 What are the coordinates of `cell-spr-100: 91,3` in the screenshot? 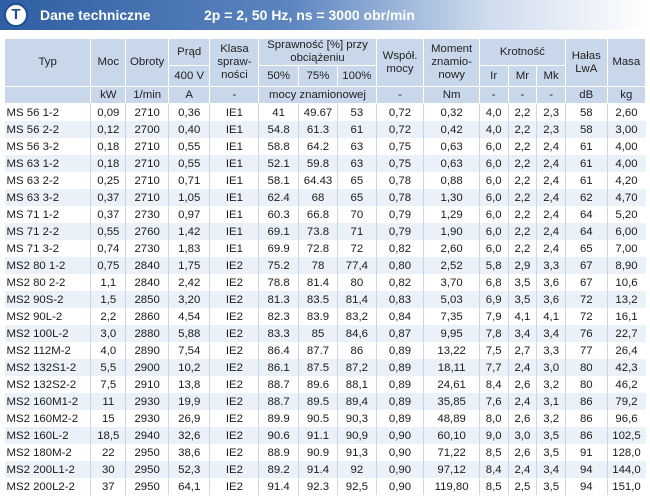 It's located at (357, 452).